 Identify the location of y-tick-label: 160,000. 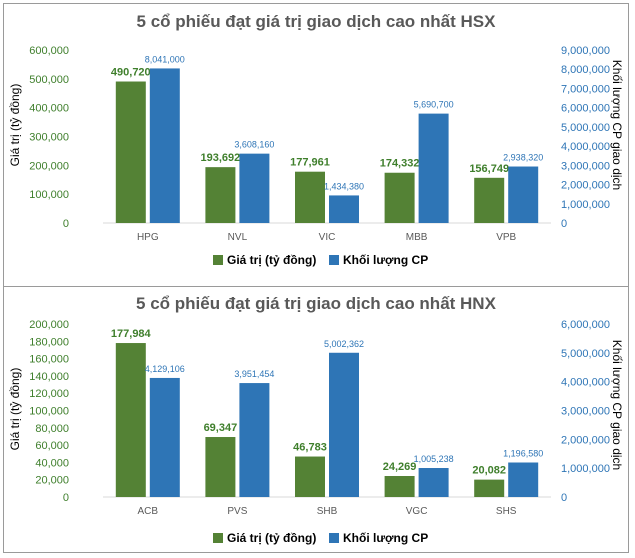
(49, 360).